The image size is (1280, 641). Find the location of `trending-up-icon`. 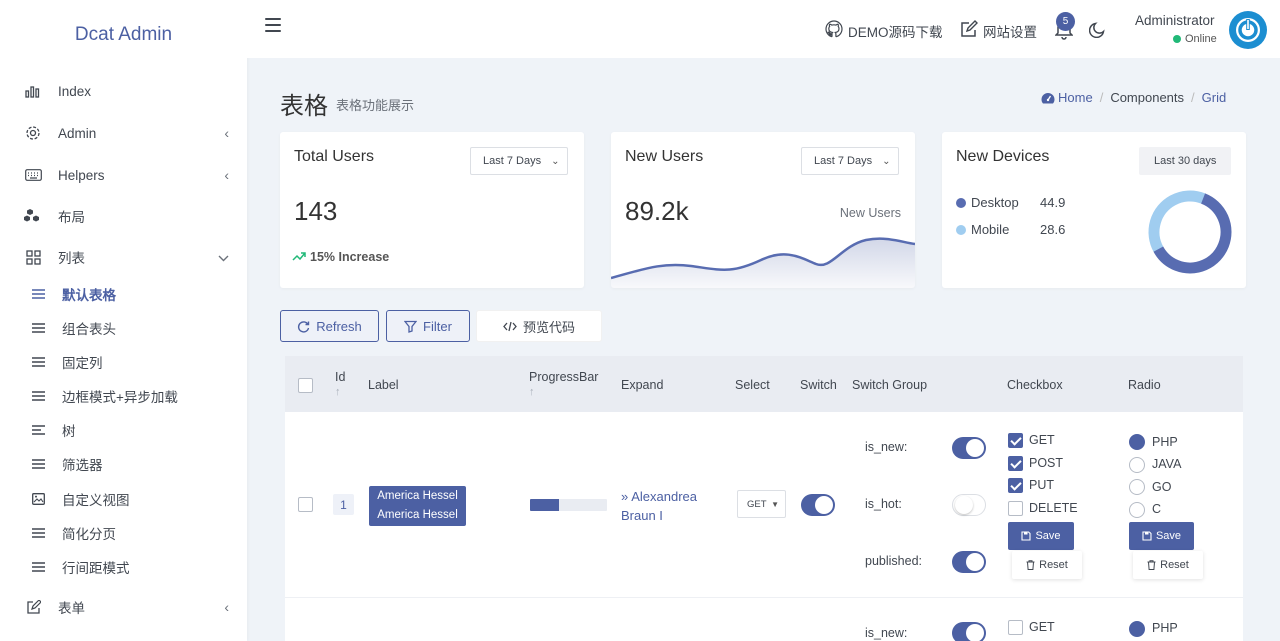

trending-up-icon is located at coordinates (301, 257).